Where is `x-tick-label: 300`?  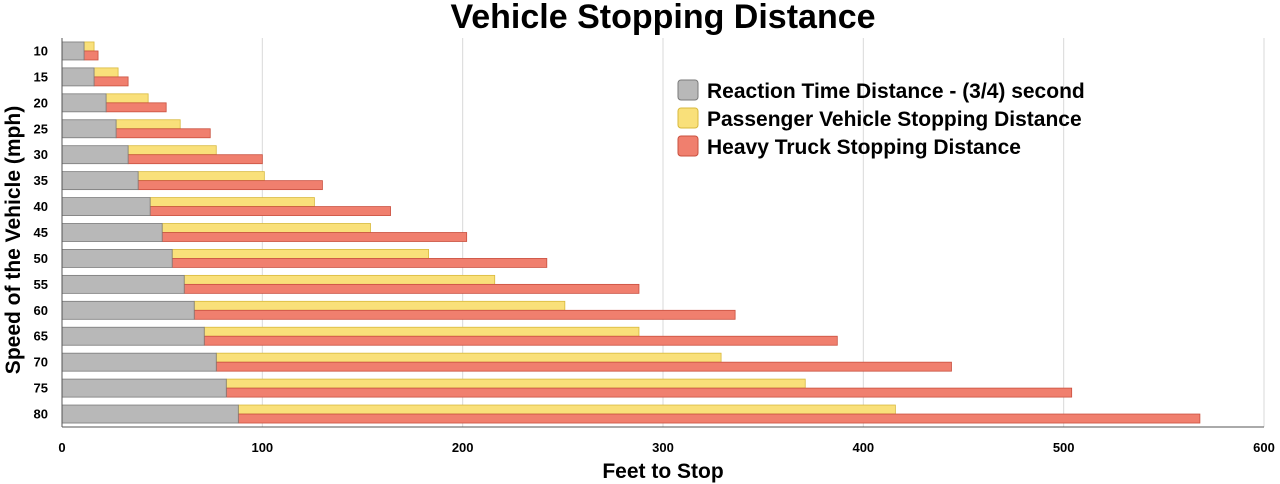
x-tick-label: 300 is located at coordinates (663, 447).